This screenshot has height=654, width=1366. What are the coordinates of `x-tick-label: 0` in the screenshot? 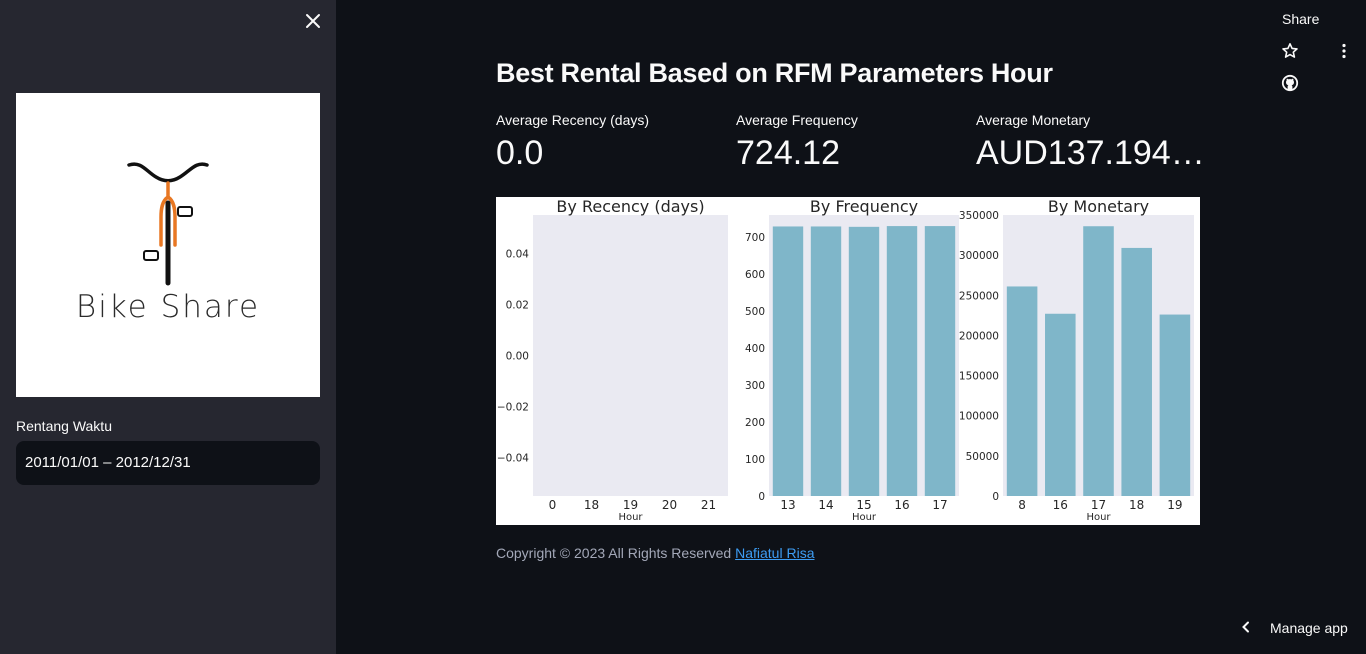 It's located at (553, 505).